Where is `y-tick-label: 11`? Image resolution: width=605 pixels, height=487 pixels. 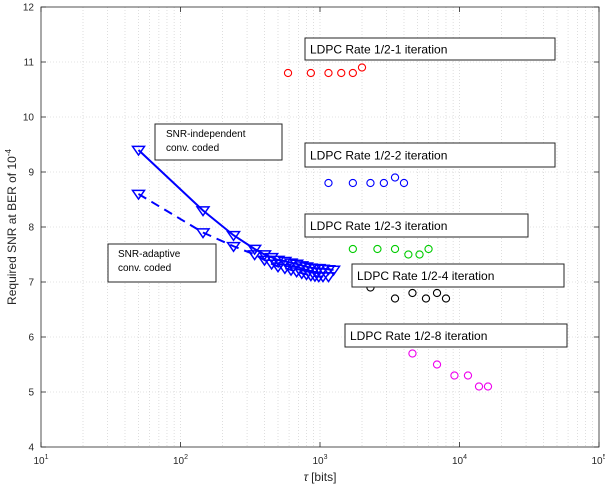
y-tick-label: 11 is located at coordinates (29, 63).